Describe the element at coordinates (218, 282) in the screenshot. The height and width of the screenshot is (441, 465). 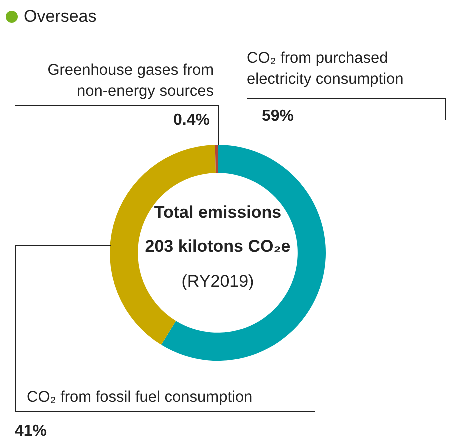
I see `text: (RY2019)` at that location.